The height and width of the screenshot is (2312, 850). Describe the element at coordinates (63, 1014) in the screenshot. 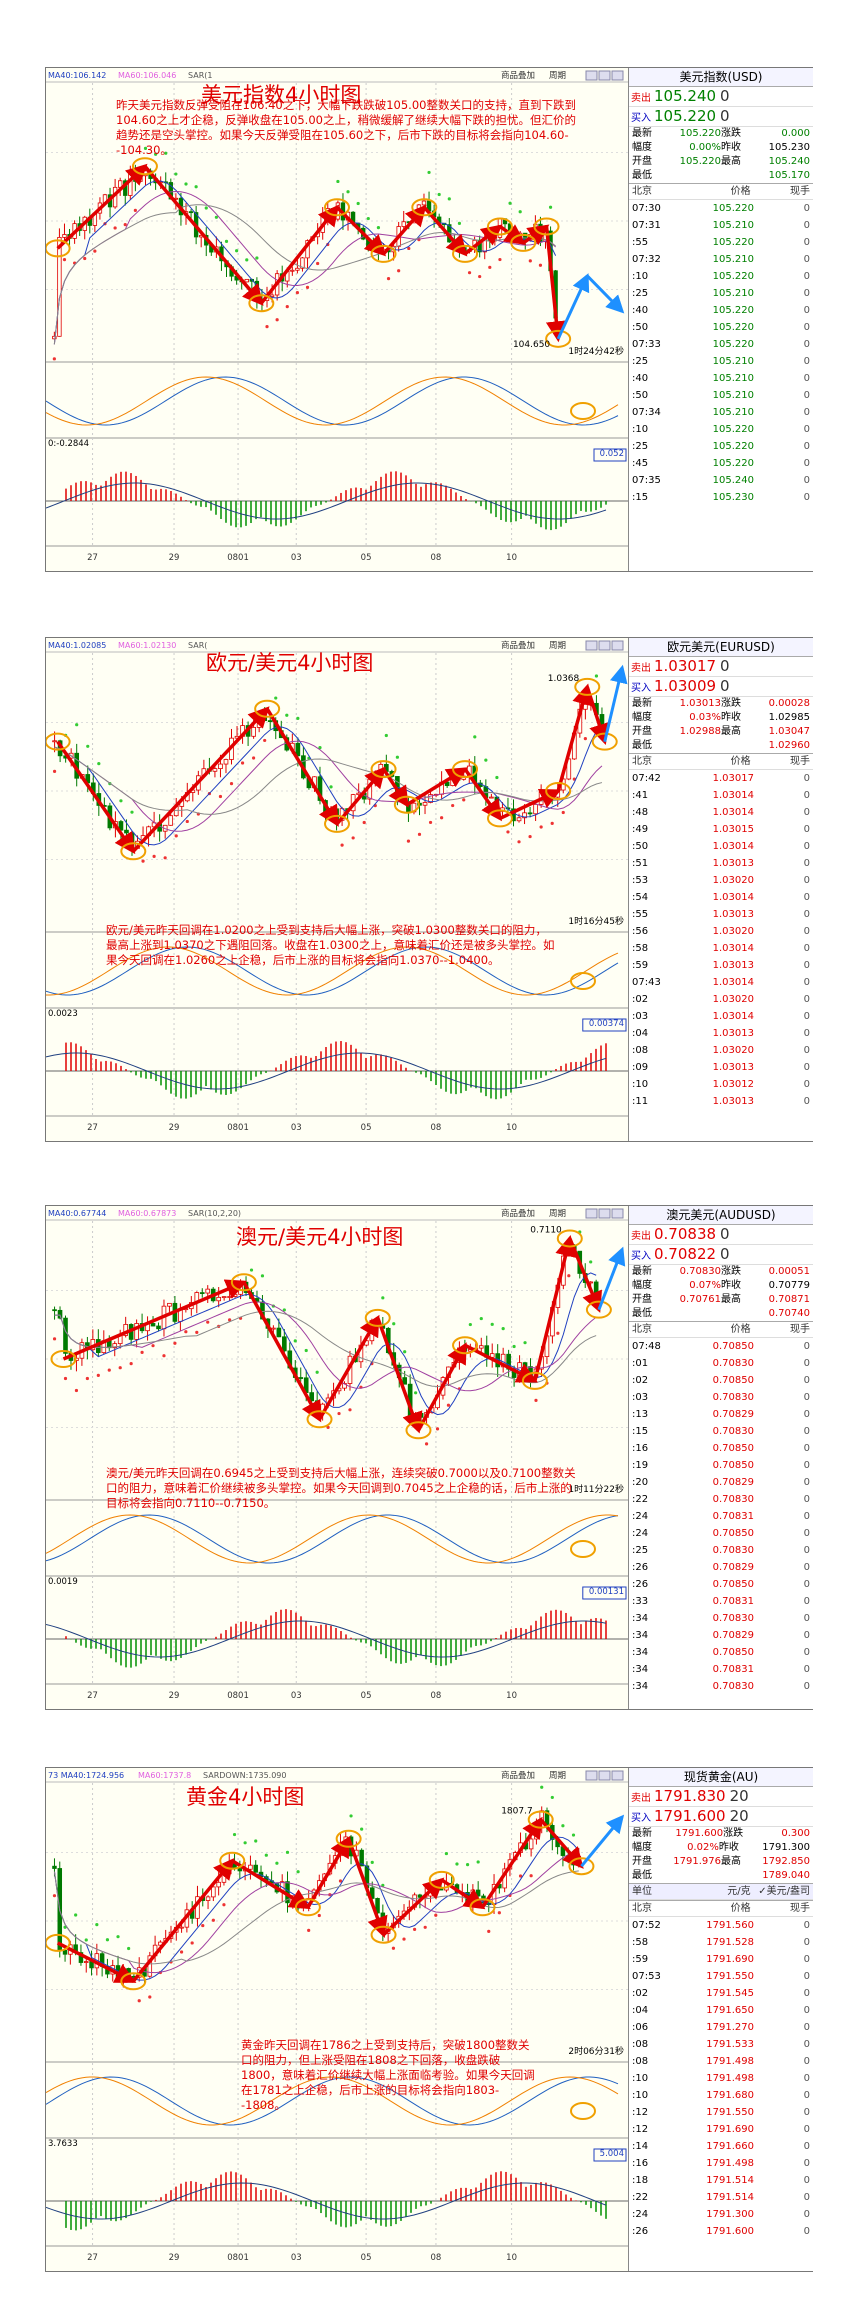

I see `macd-label: 0.0023` at that location.